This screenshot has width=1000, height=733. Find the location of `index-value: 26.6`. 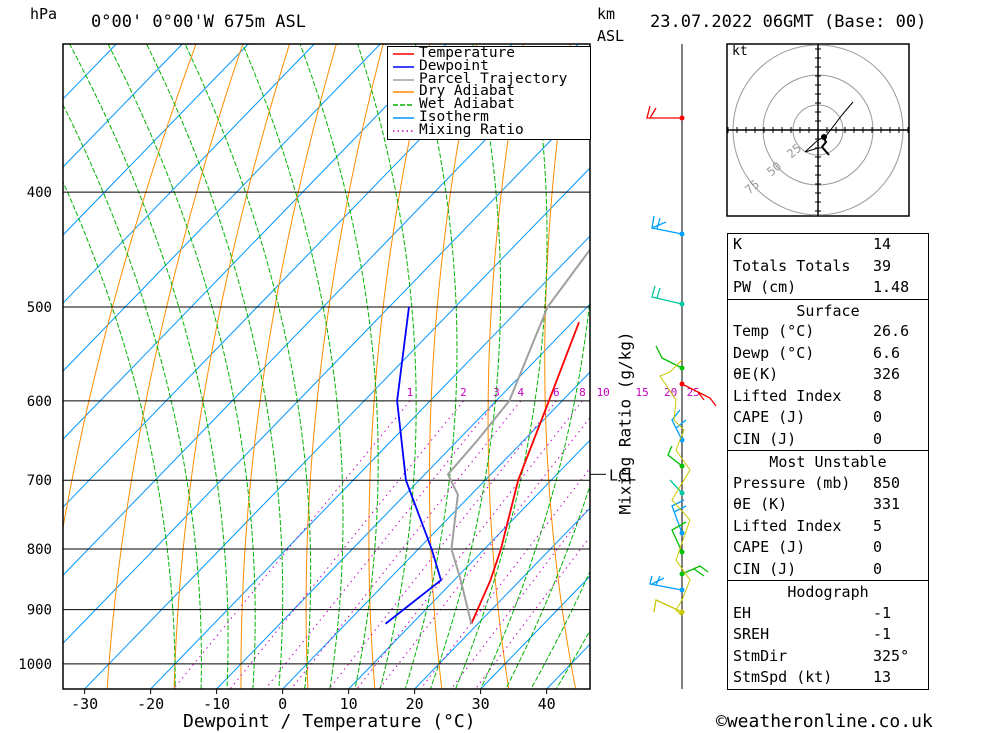

index-value: 26.6 is located at coordinates (891, 331).